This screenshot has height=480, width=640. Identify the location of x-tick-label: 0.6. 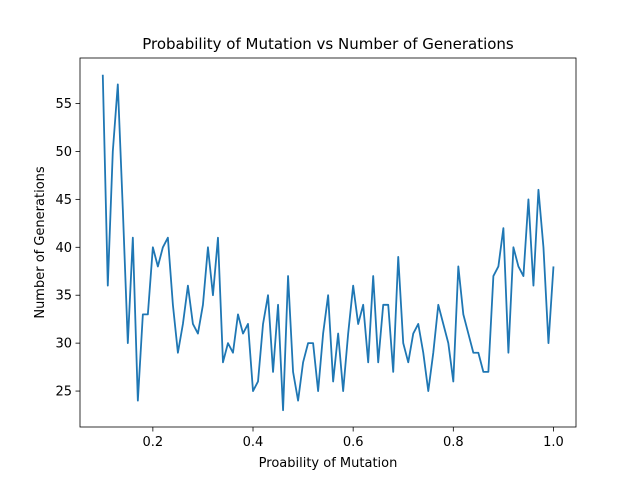
(353, 442).